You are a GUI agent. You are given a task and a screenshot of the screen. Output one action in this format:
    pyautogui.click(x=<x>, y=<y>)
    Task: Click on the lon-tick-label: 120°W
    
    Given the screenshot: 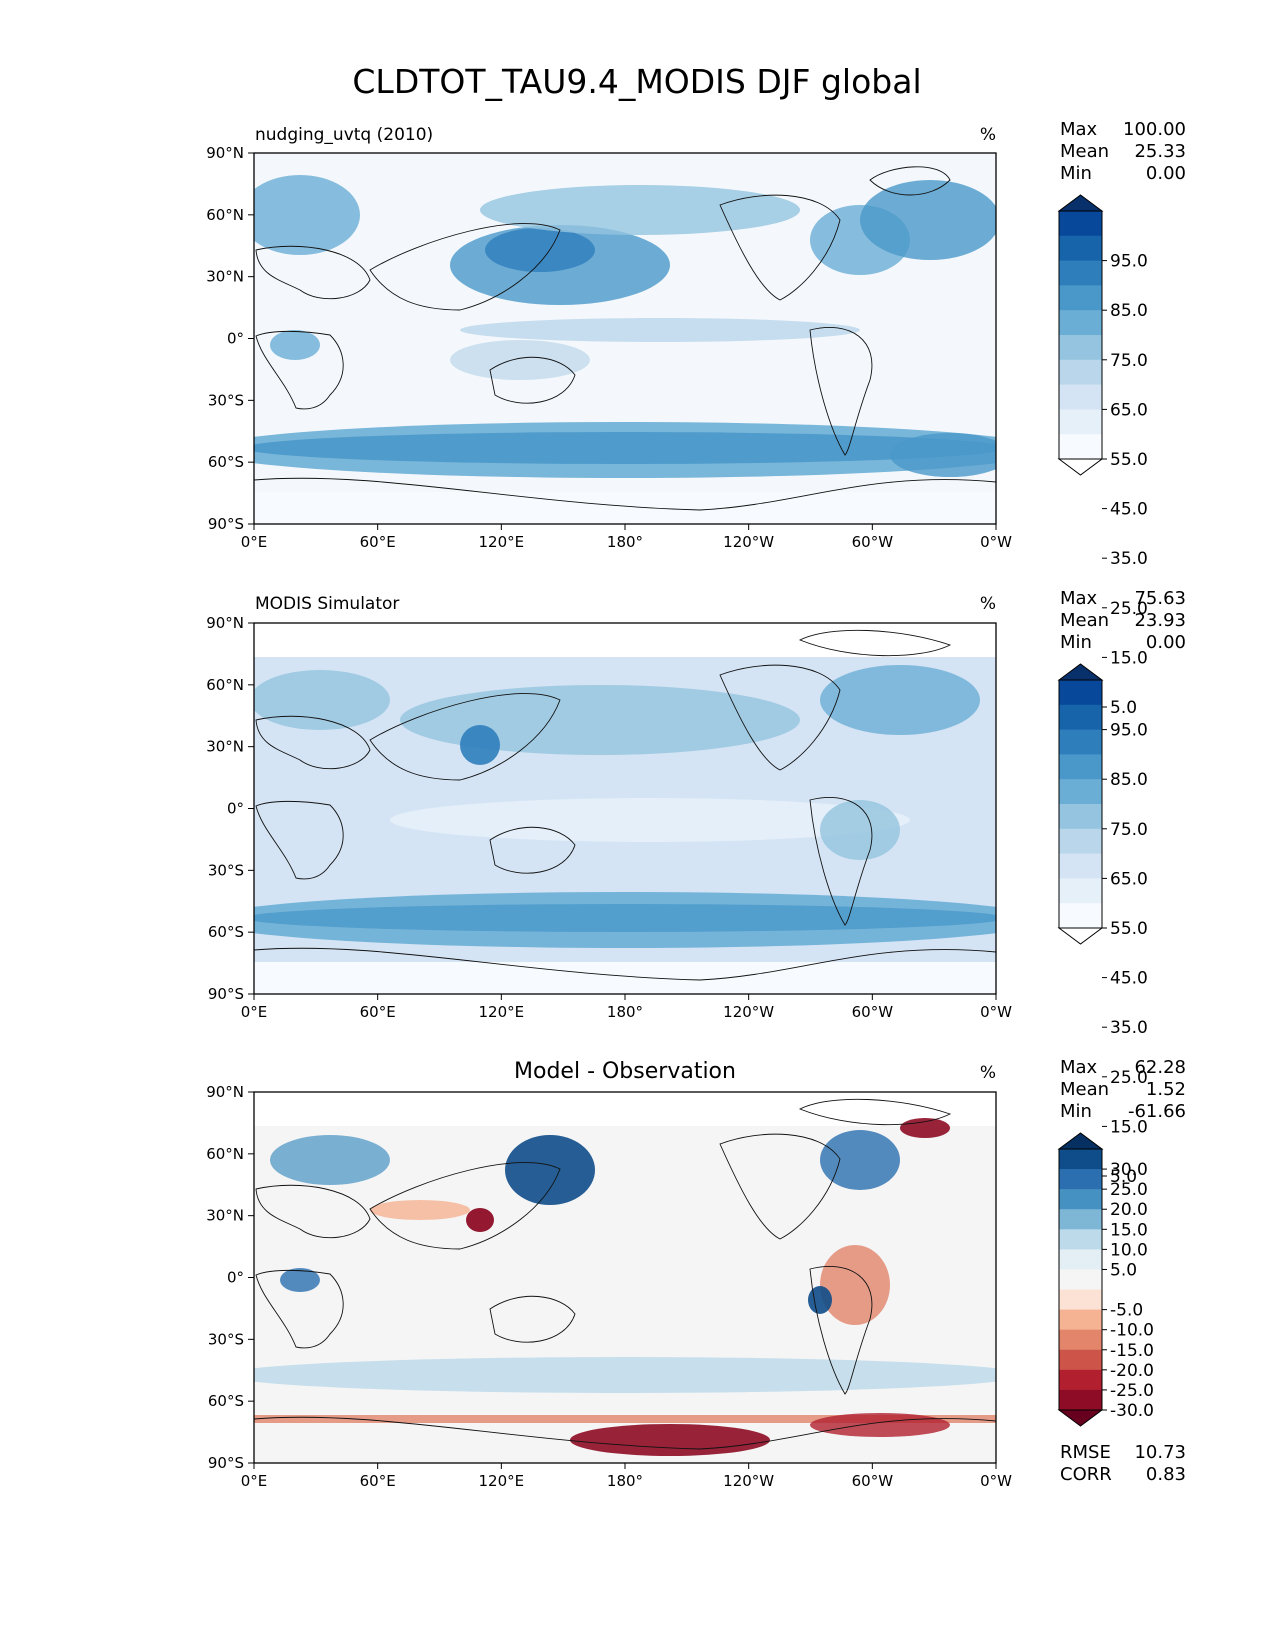 What is the action you would take?
    pyautogui.click(x=748, y=1012)
    